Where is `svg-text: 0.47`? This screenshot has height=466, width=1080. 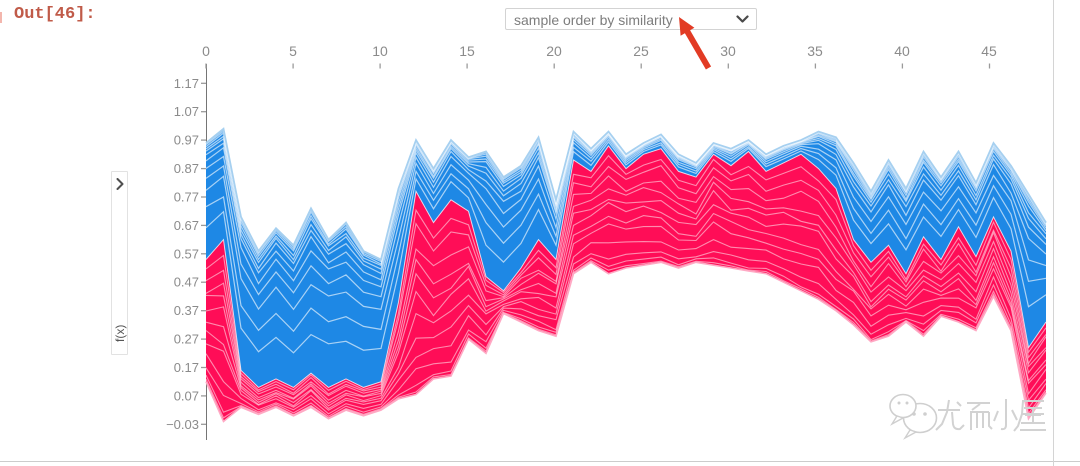
svg-text: 0.47 is located at coordinates (186, 282).